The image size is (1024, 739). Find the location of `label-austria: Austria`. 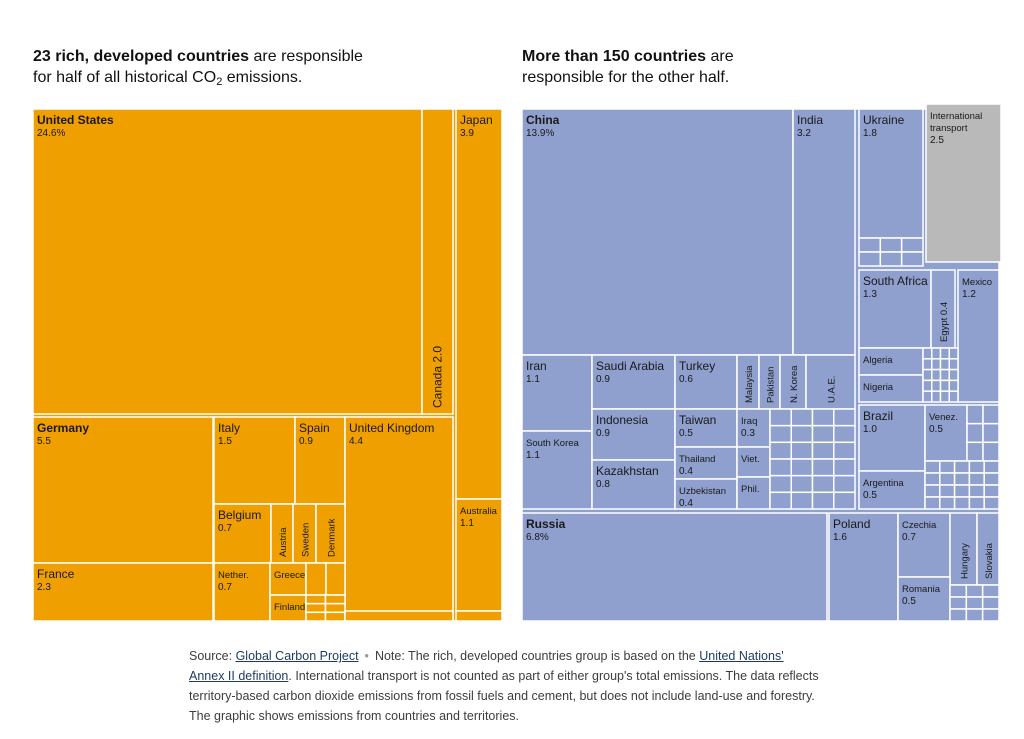

label-austria: Austria is located at coordinates (283, 542).